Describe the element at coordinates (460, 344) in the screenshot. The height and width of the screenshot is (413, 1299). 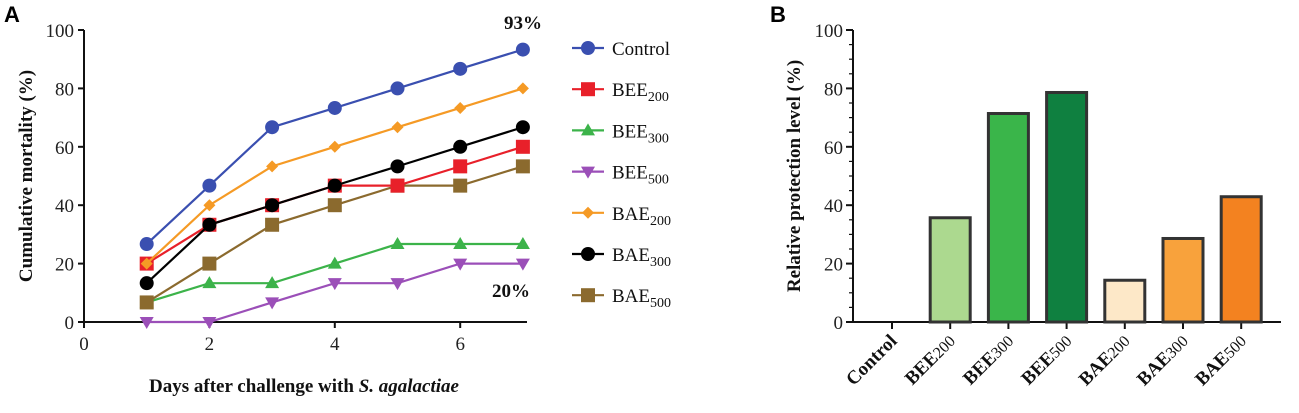
I see `x-tick-label: 6` at that location.